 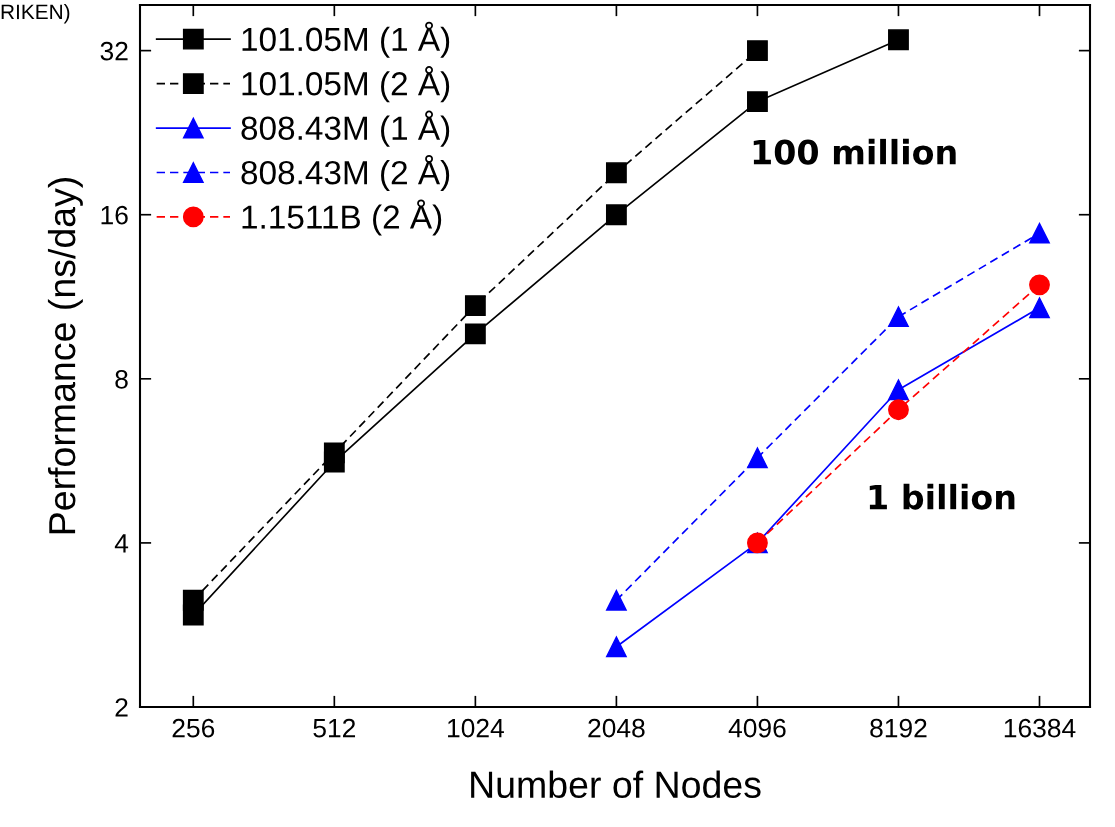 What do you see at coordinates (193, 728) in the screenshot?
I see `x-tick-label: 256` at bounding box center [193, 728].